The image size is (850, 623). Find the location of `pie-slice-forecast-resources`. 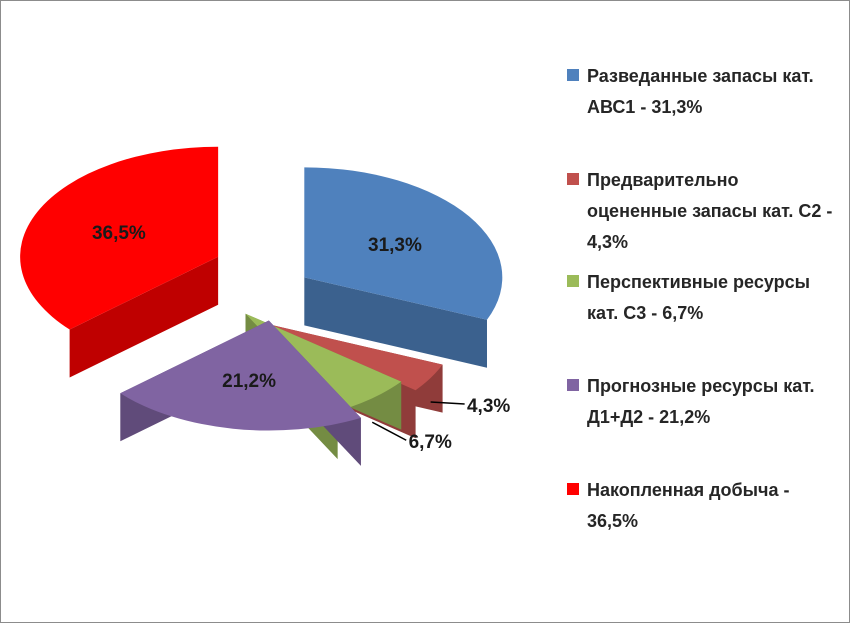

pie-slice-forecast-resources is located at coordinates (240, 393).